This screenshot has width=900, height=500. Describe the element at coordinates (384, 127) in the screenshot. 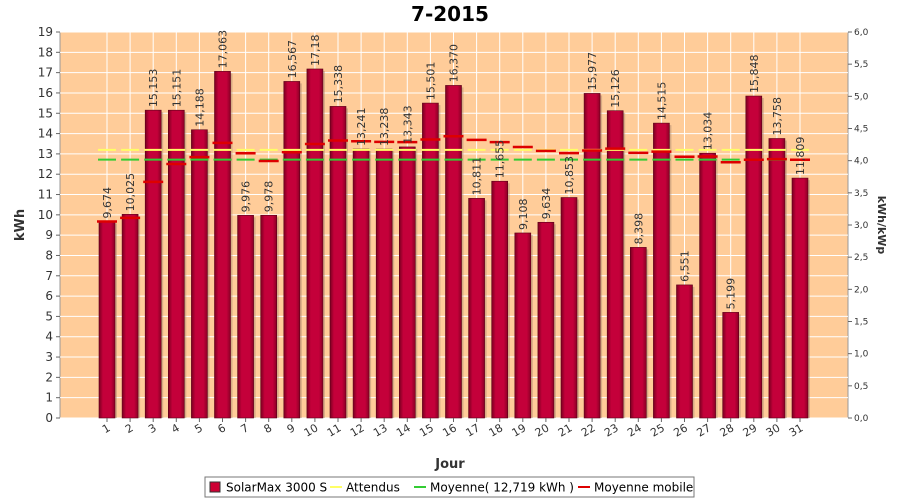

I see `data-label: 13,238` at that location.